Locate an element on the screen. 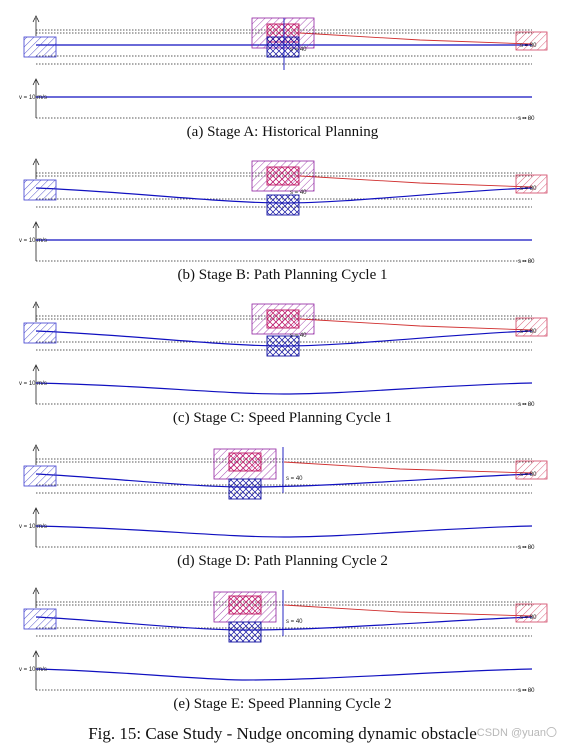  stage-d-plot: s = 40 s = 80 v = 10 m/s s = 80 is located at coordinates (283, 497).